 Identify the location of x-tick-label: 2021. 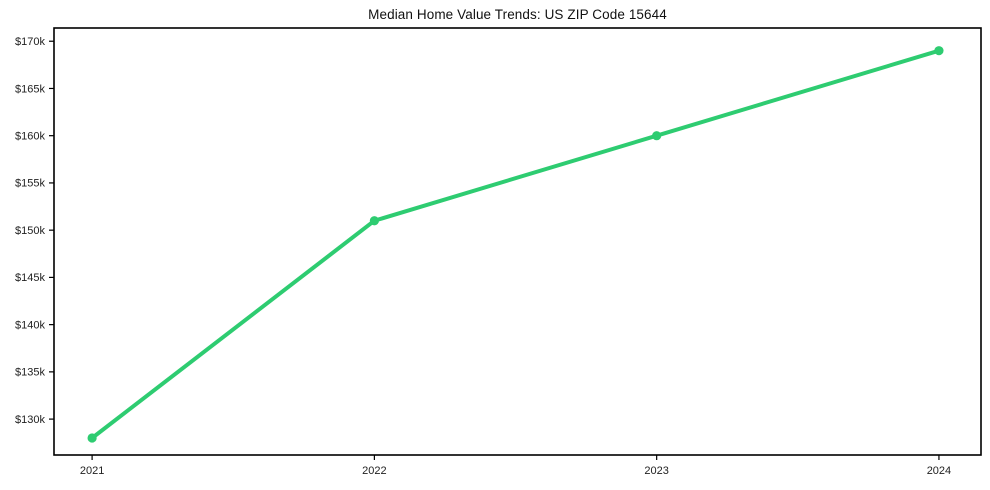
(92, 471).